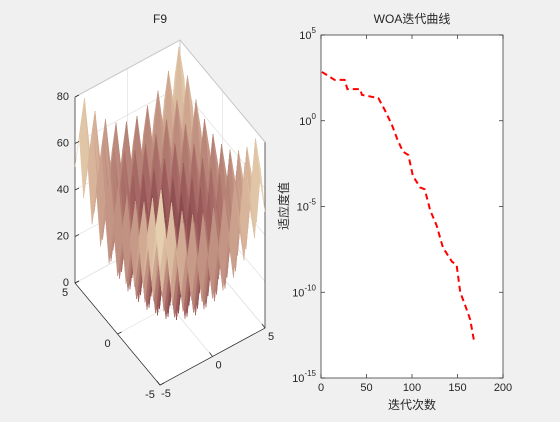 The height and width of the screenshot is (422, 560). I want to click on z-tick-label: 20, so click(63, 236).